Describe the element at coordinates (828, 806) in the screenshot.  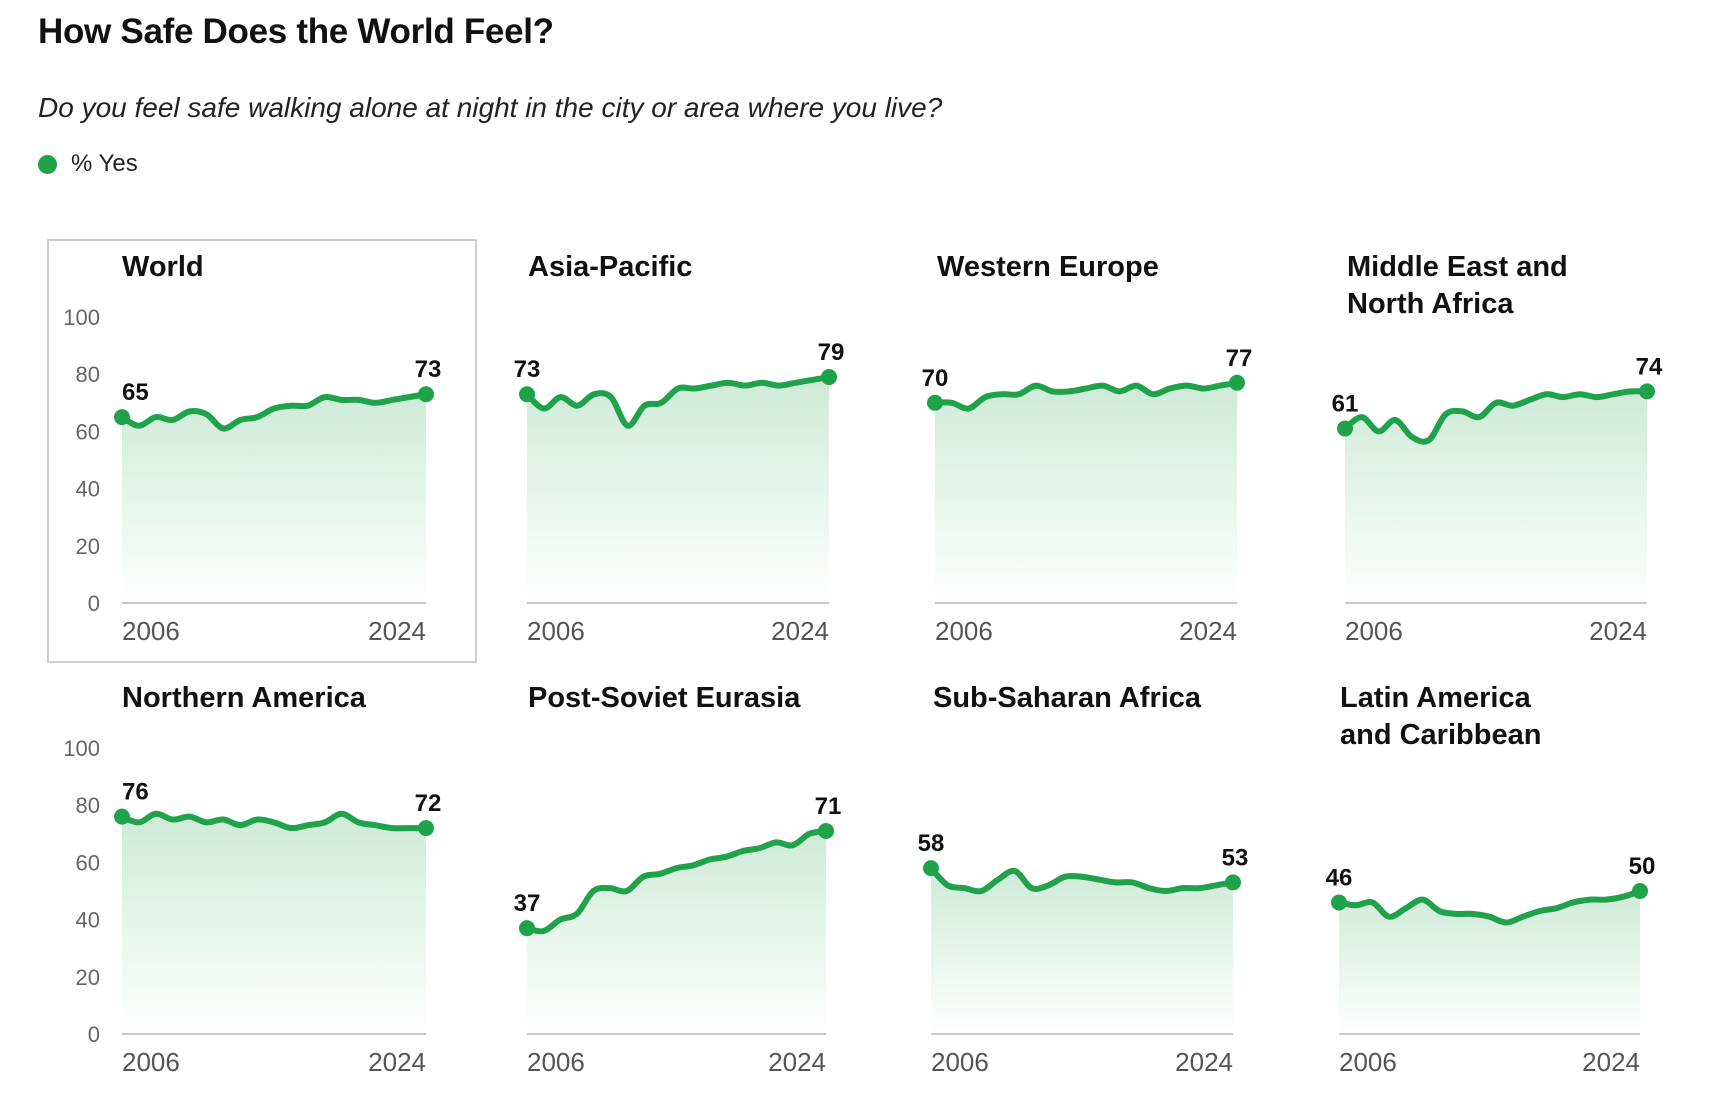
I see `end-value-label: 71` at that location.